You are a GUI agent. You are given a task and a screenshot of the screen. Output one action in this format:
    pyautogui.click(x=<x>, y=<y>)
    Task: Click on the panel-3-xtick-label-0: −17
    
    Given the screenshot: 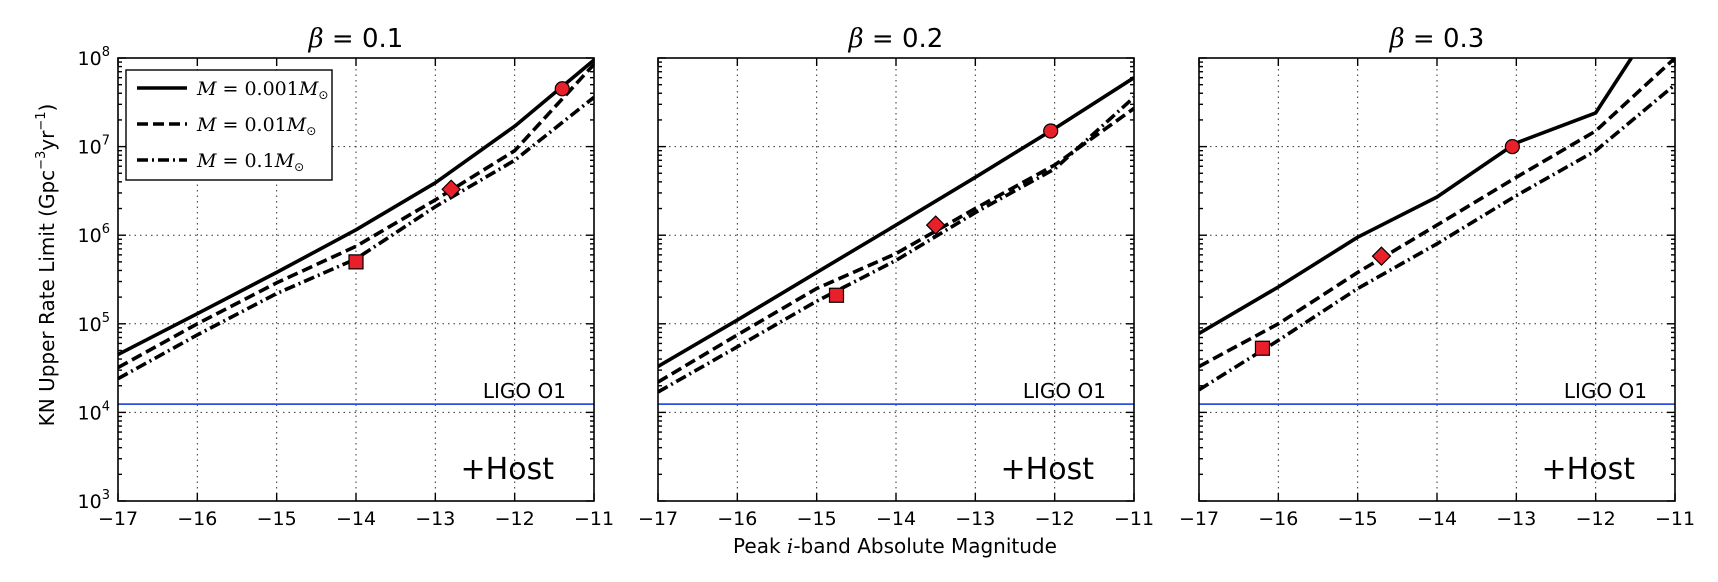 What is the action you would take?
    pyautogui.click(x=1199, y=519)
    